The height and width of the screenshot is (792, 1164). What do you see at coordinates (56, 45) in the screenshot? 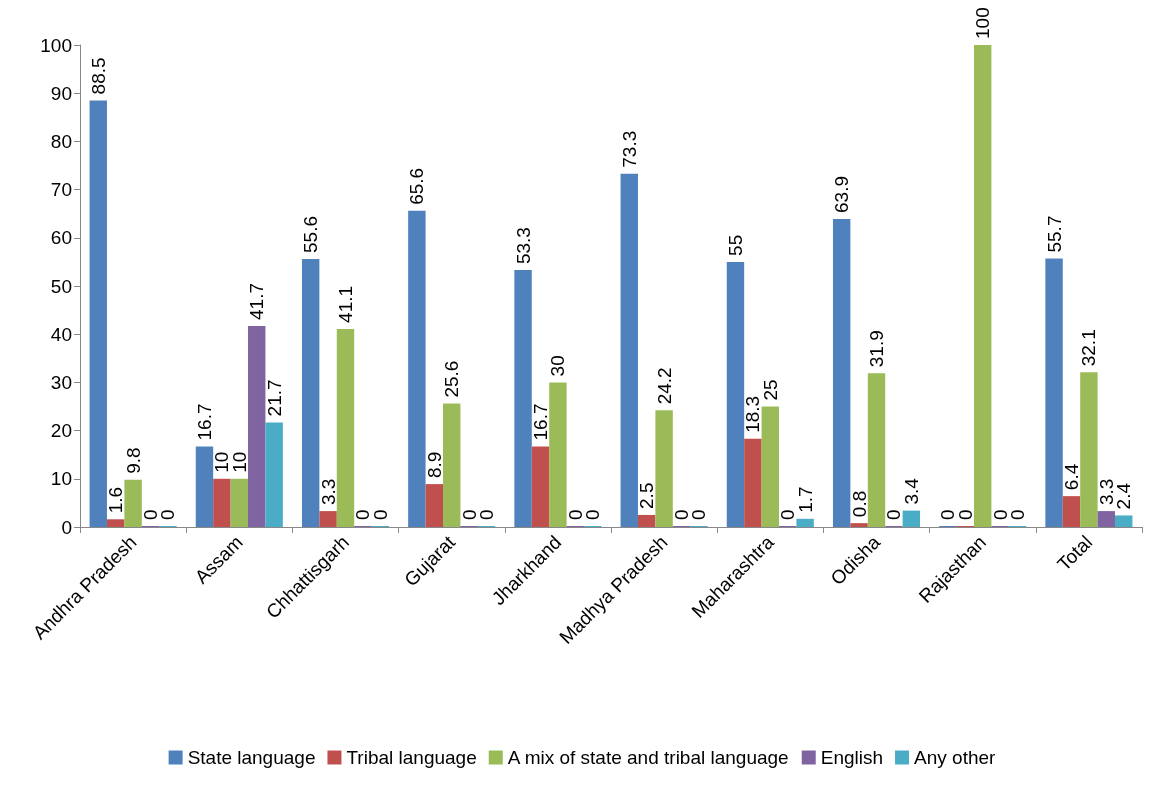
I see `y-tick-label: 100` at bounding box center [56, 45].